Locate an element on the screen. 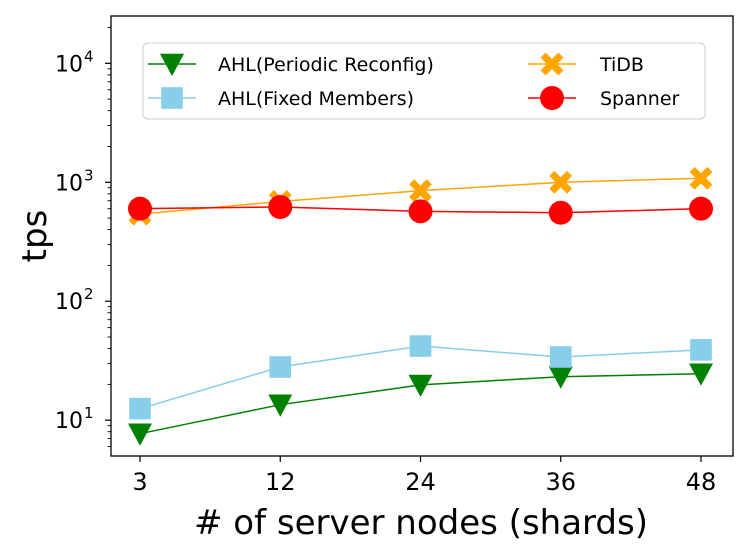 This screenshot has height=555, width=748. y-tick-exponent: 4 is located at coordinates (89, 56).